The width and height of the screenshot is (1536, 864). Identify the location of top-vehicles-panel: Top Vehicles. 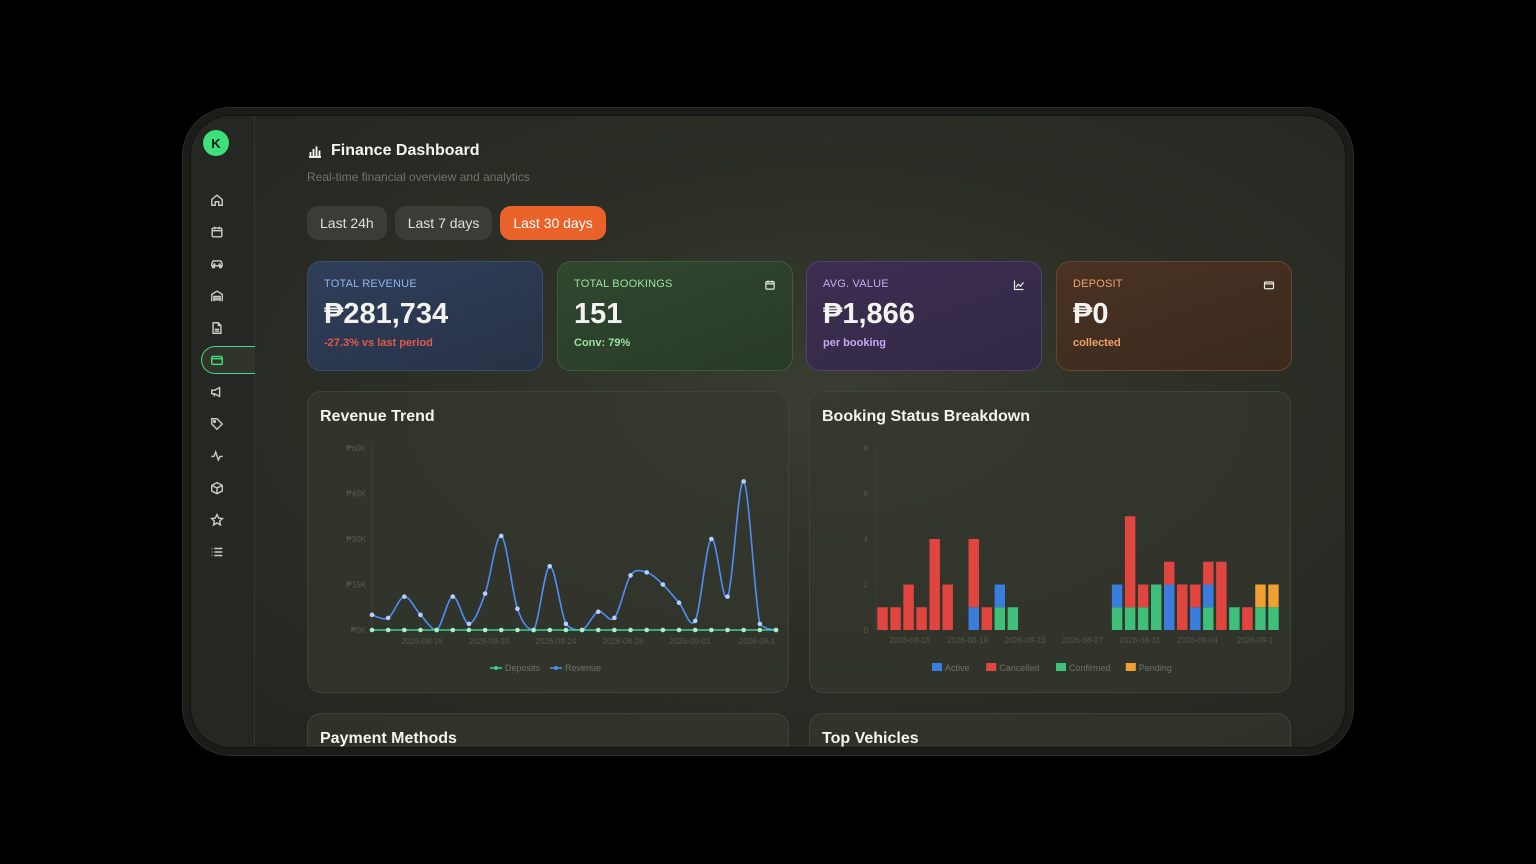
(1050, 730).